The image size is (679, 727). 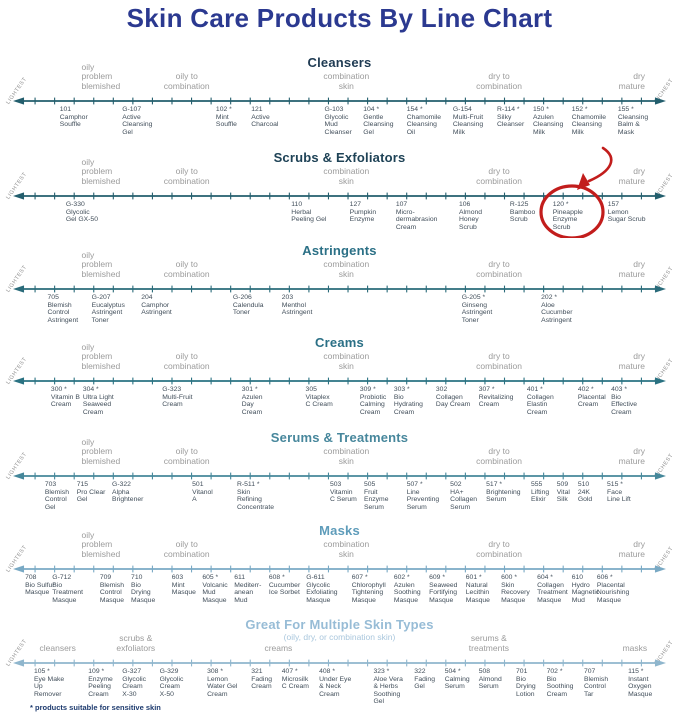 I want to click on product-label: 322 Fading Gel, so click(x=424, y=679).